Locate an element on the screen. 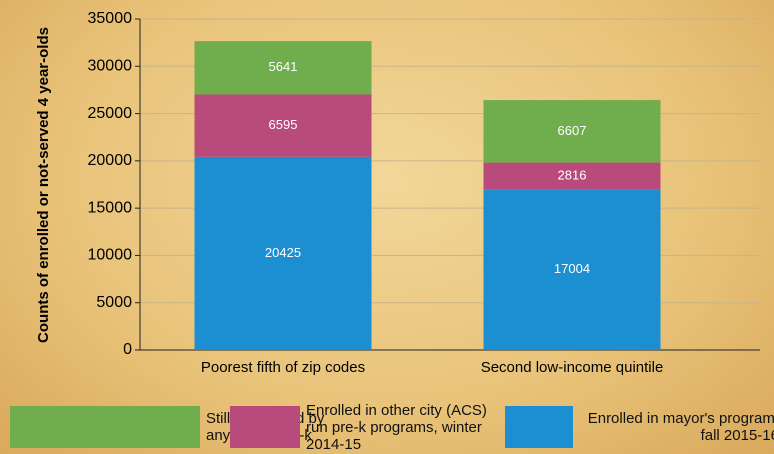  x-tick-label: Poorest fifth of zip codes is located at coordinates (283, 367).